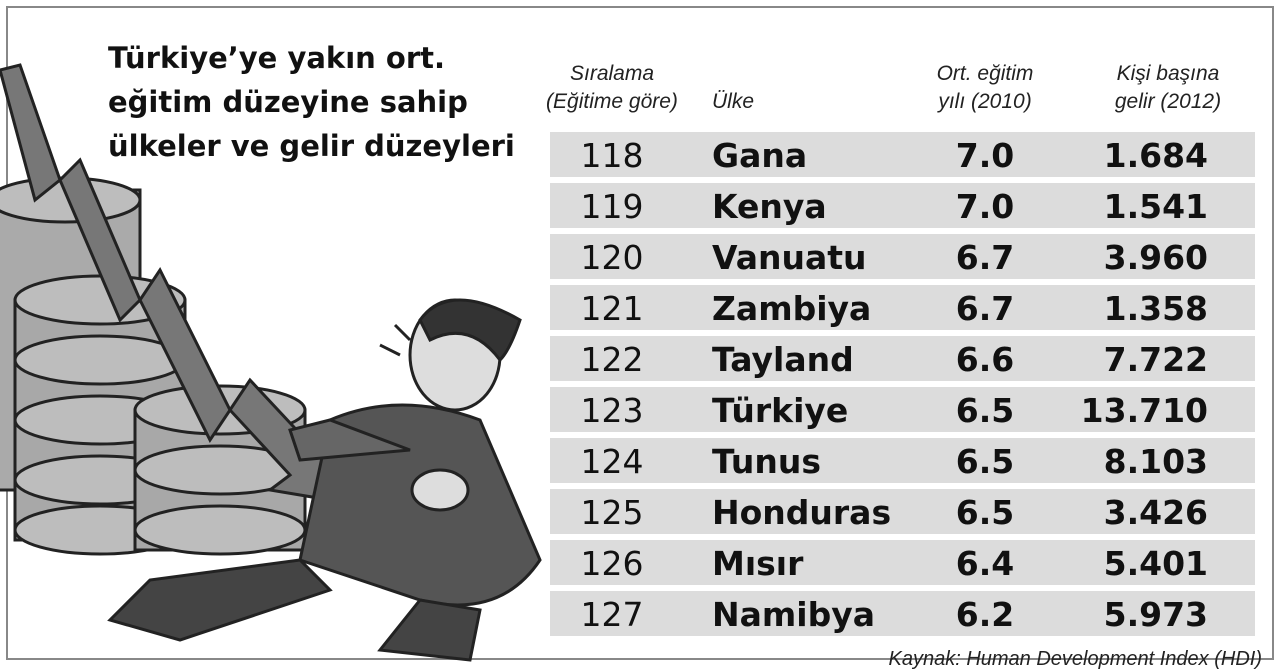 The width and height of the screenshot is (1280, 670). Describe the element at coordinates (612, 73) in the screenshot. I see `column-header: Sıralama` at that location.